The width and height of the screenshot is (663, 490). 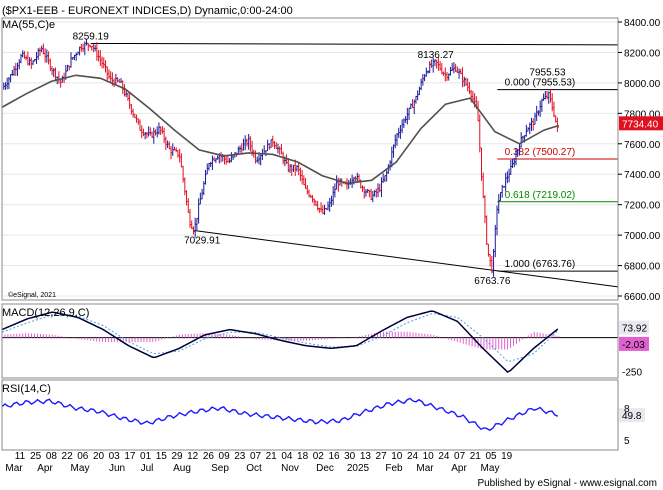 I want to click on price-annotation: 8259.19, so click(x=91, y=36).